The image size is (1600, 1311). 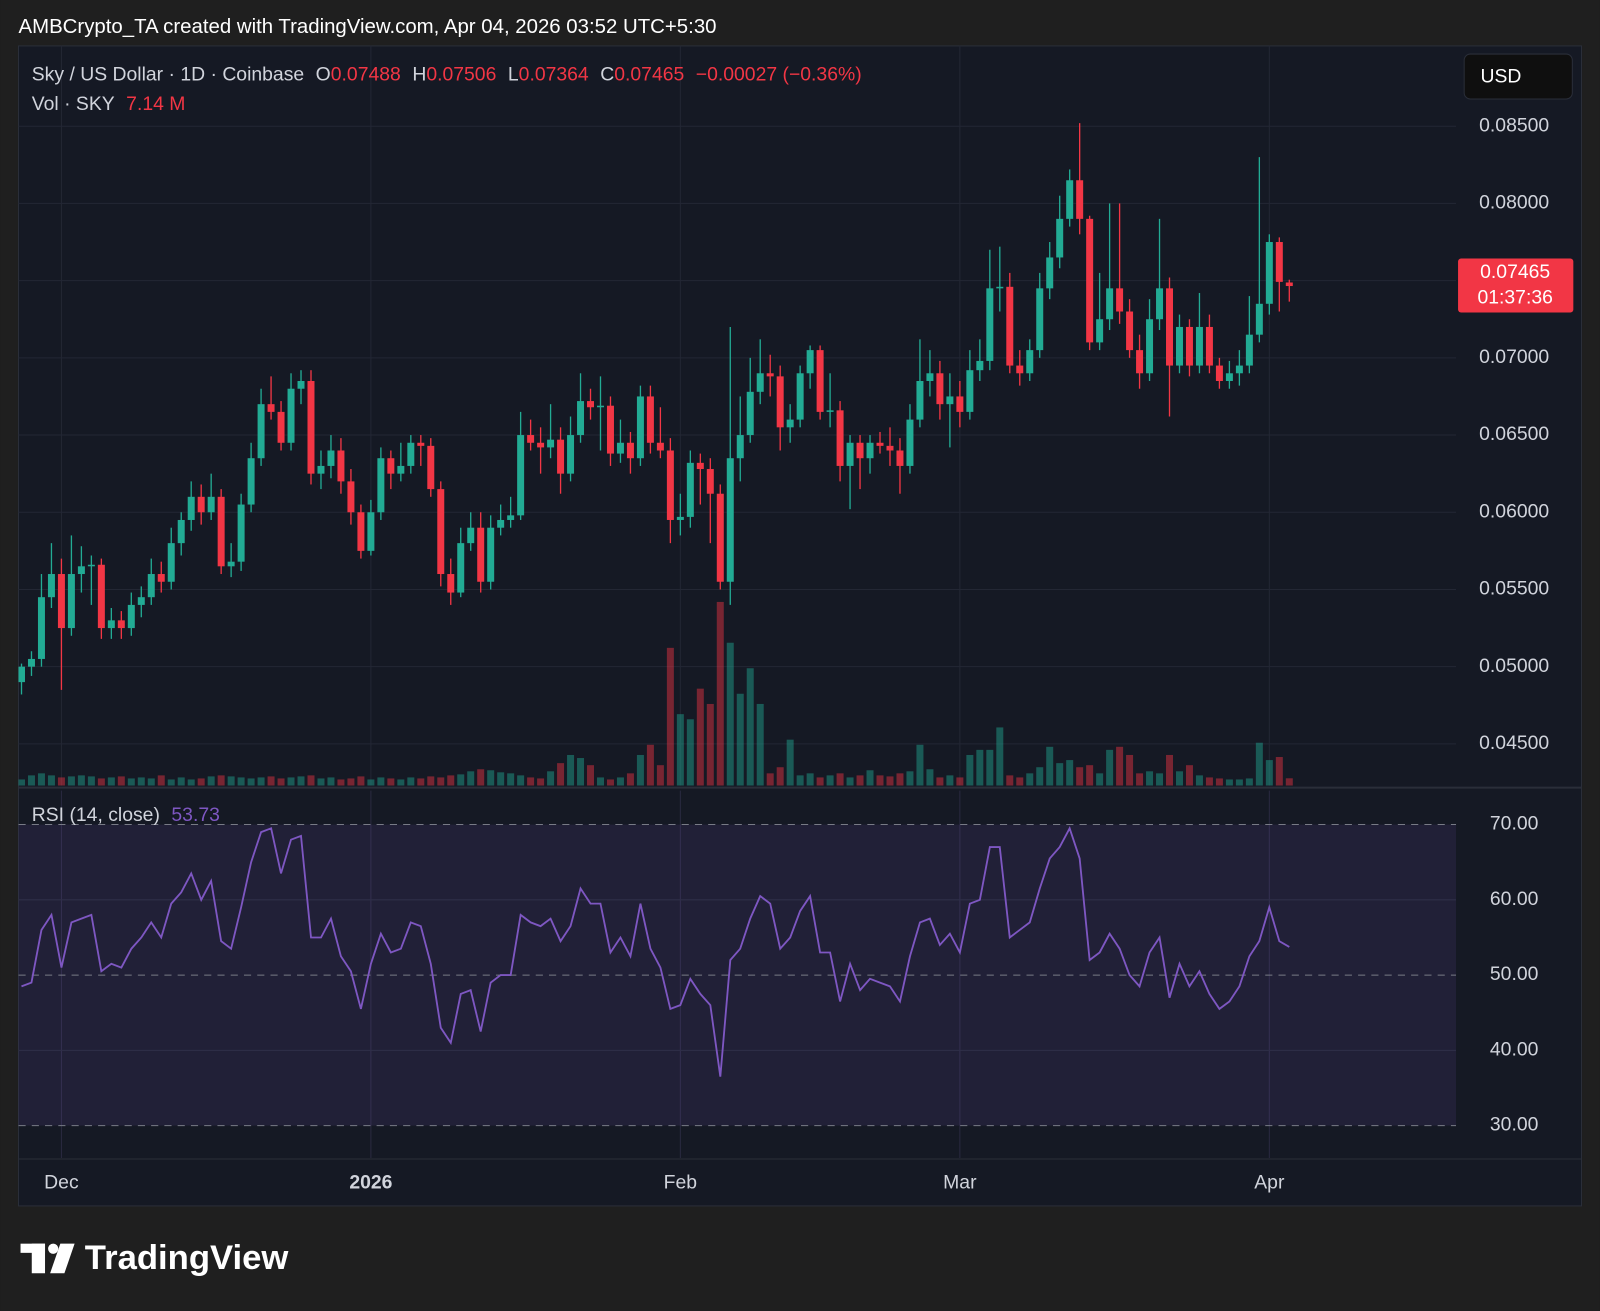 I want to click on rsi-tick-label: 70.00, so click(x=1514, y=824).